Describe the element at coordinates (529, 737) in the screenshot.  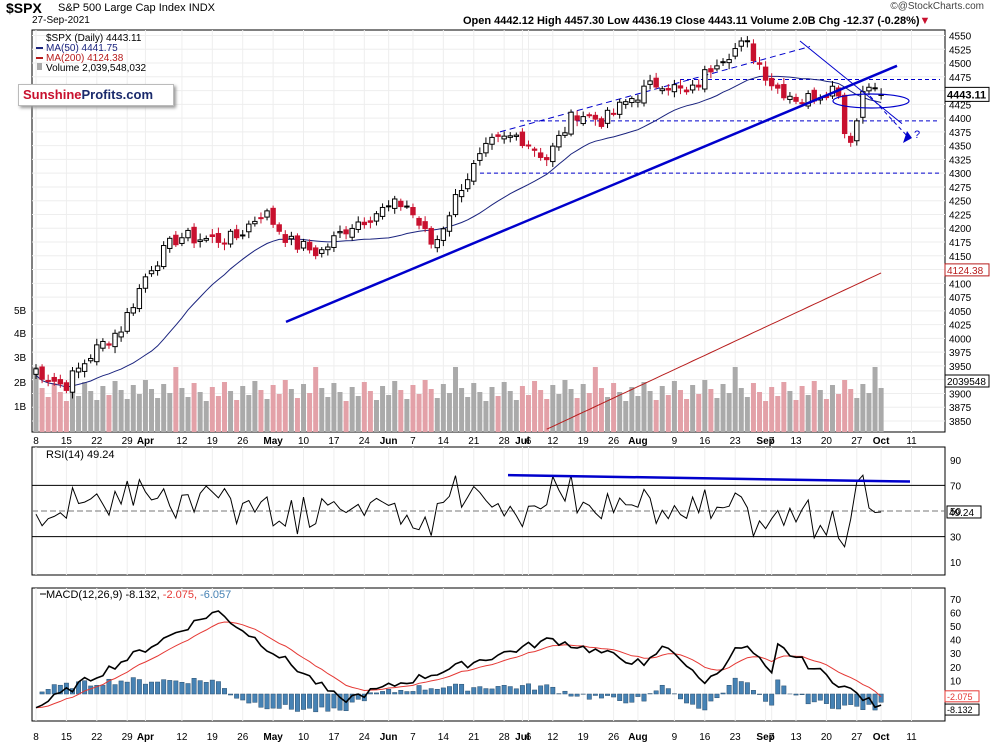
I see `x-tick: 6` at that location.